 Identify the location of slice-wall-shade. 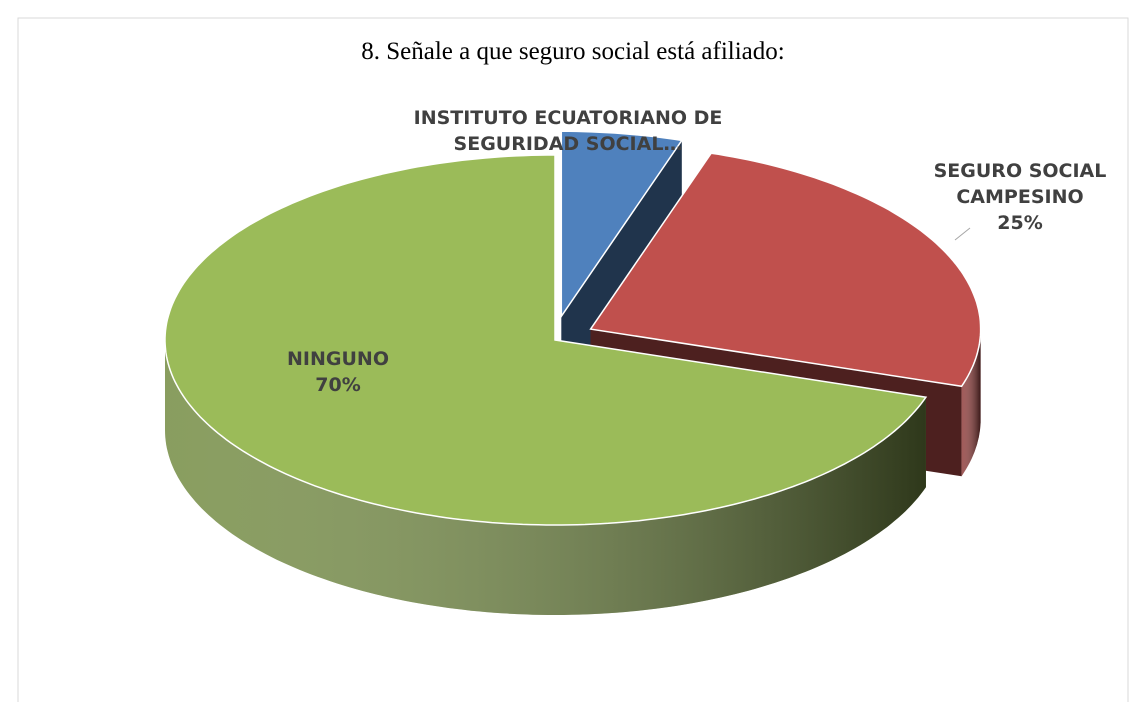
(971, 403).